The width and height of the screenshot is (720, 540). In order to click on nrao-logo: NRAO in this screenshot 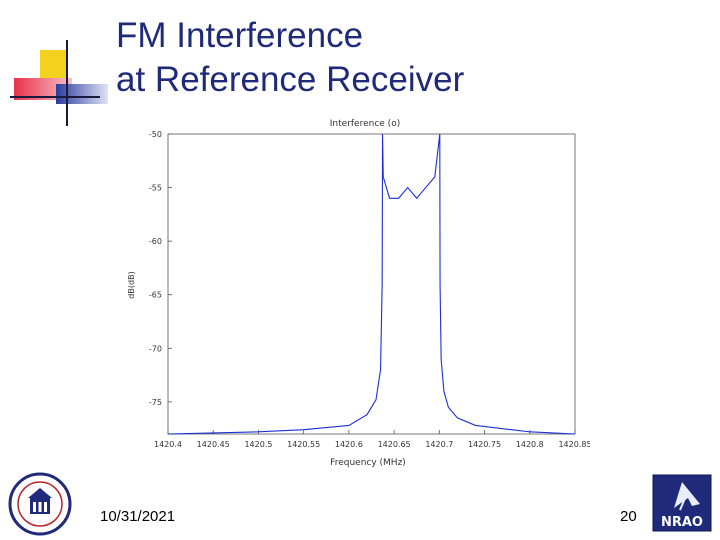, I will do `click(682, 503)`.